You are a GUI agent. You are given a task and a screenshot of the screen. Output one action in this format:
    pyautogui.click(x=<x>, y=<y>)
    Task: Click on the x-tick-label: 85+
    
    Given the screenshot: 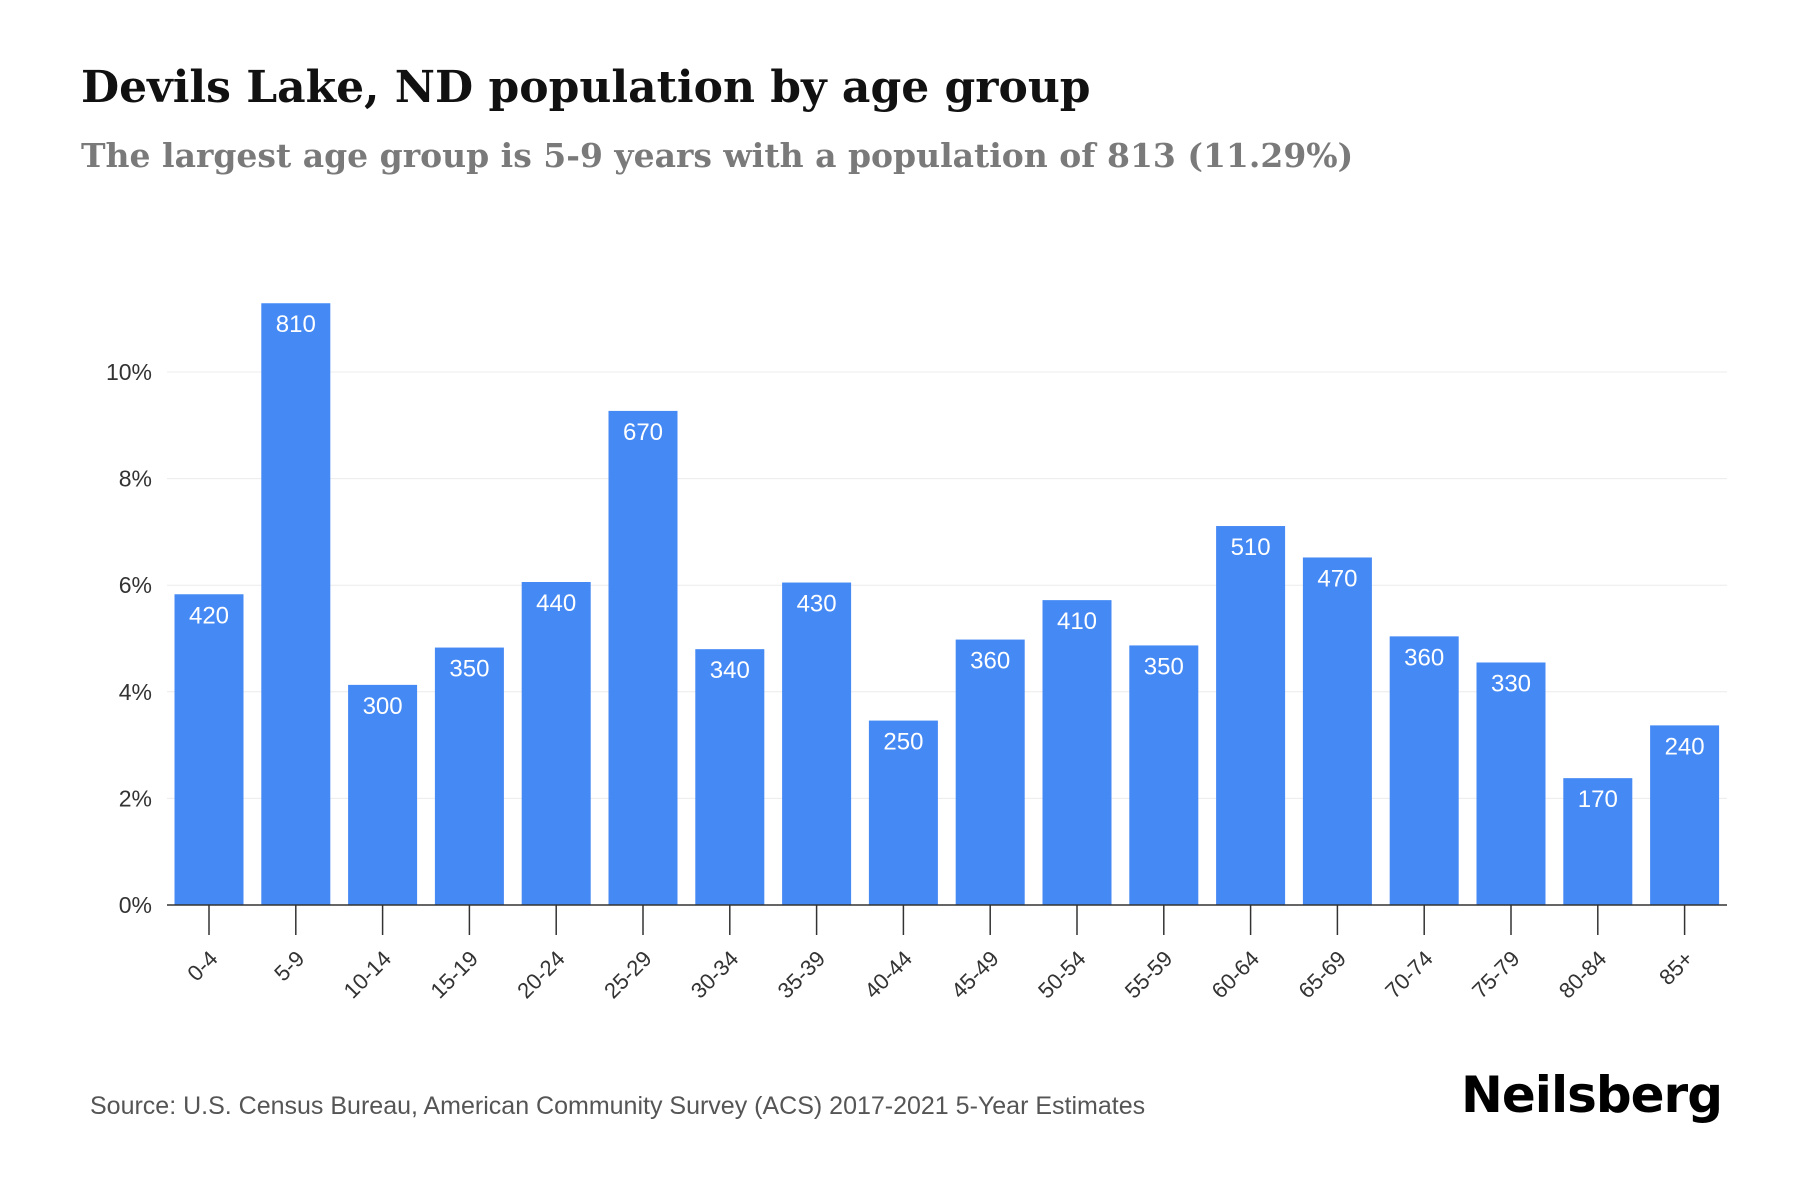 What is the action you would take?
    pyautogui.click(x=1676, y=968)
    